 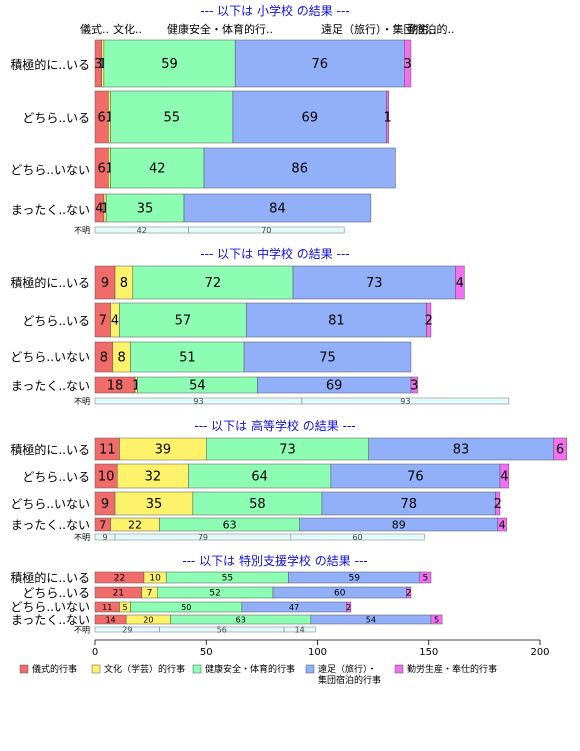 What do you see at coordinates (274, 10) in the screenshot?
I see `panel-title: --- 以下は 小学校 の結果 ---` at bounding box center [274, 10].